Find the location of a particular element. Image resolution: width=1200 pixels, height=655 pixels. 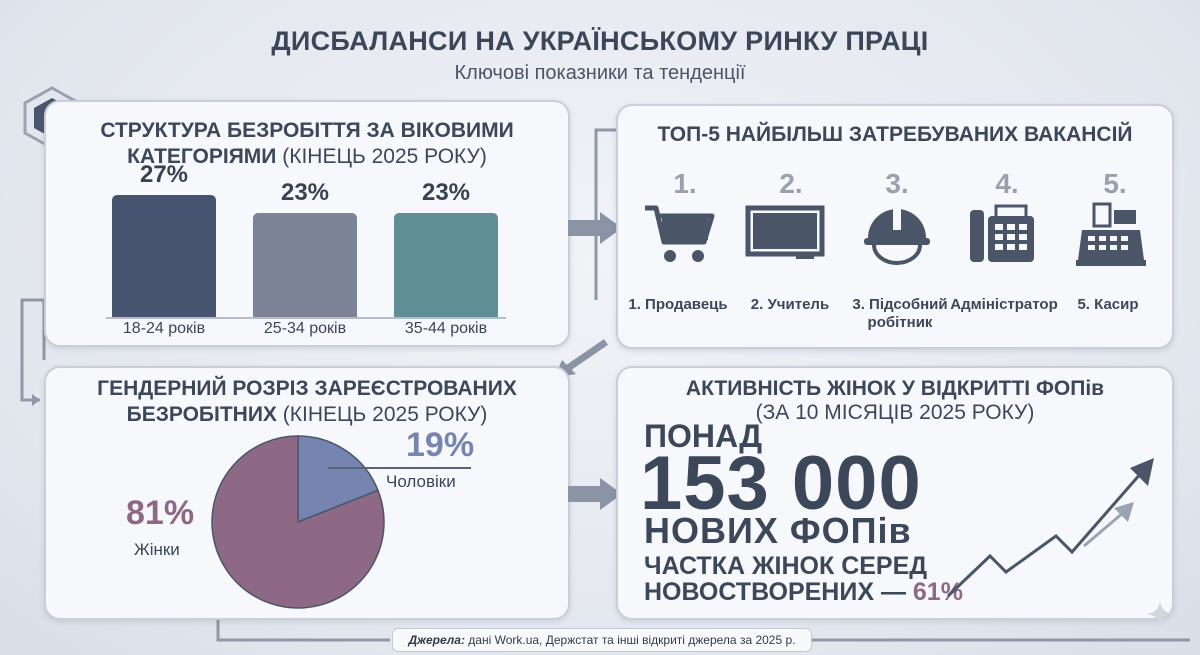

bar-value-label-1: 27% is located at coordinates (164, 174).